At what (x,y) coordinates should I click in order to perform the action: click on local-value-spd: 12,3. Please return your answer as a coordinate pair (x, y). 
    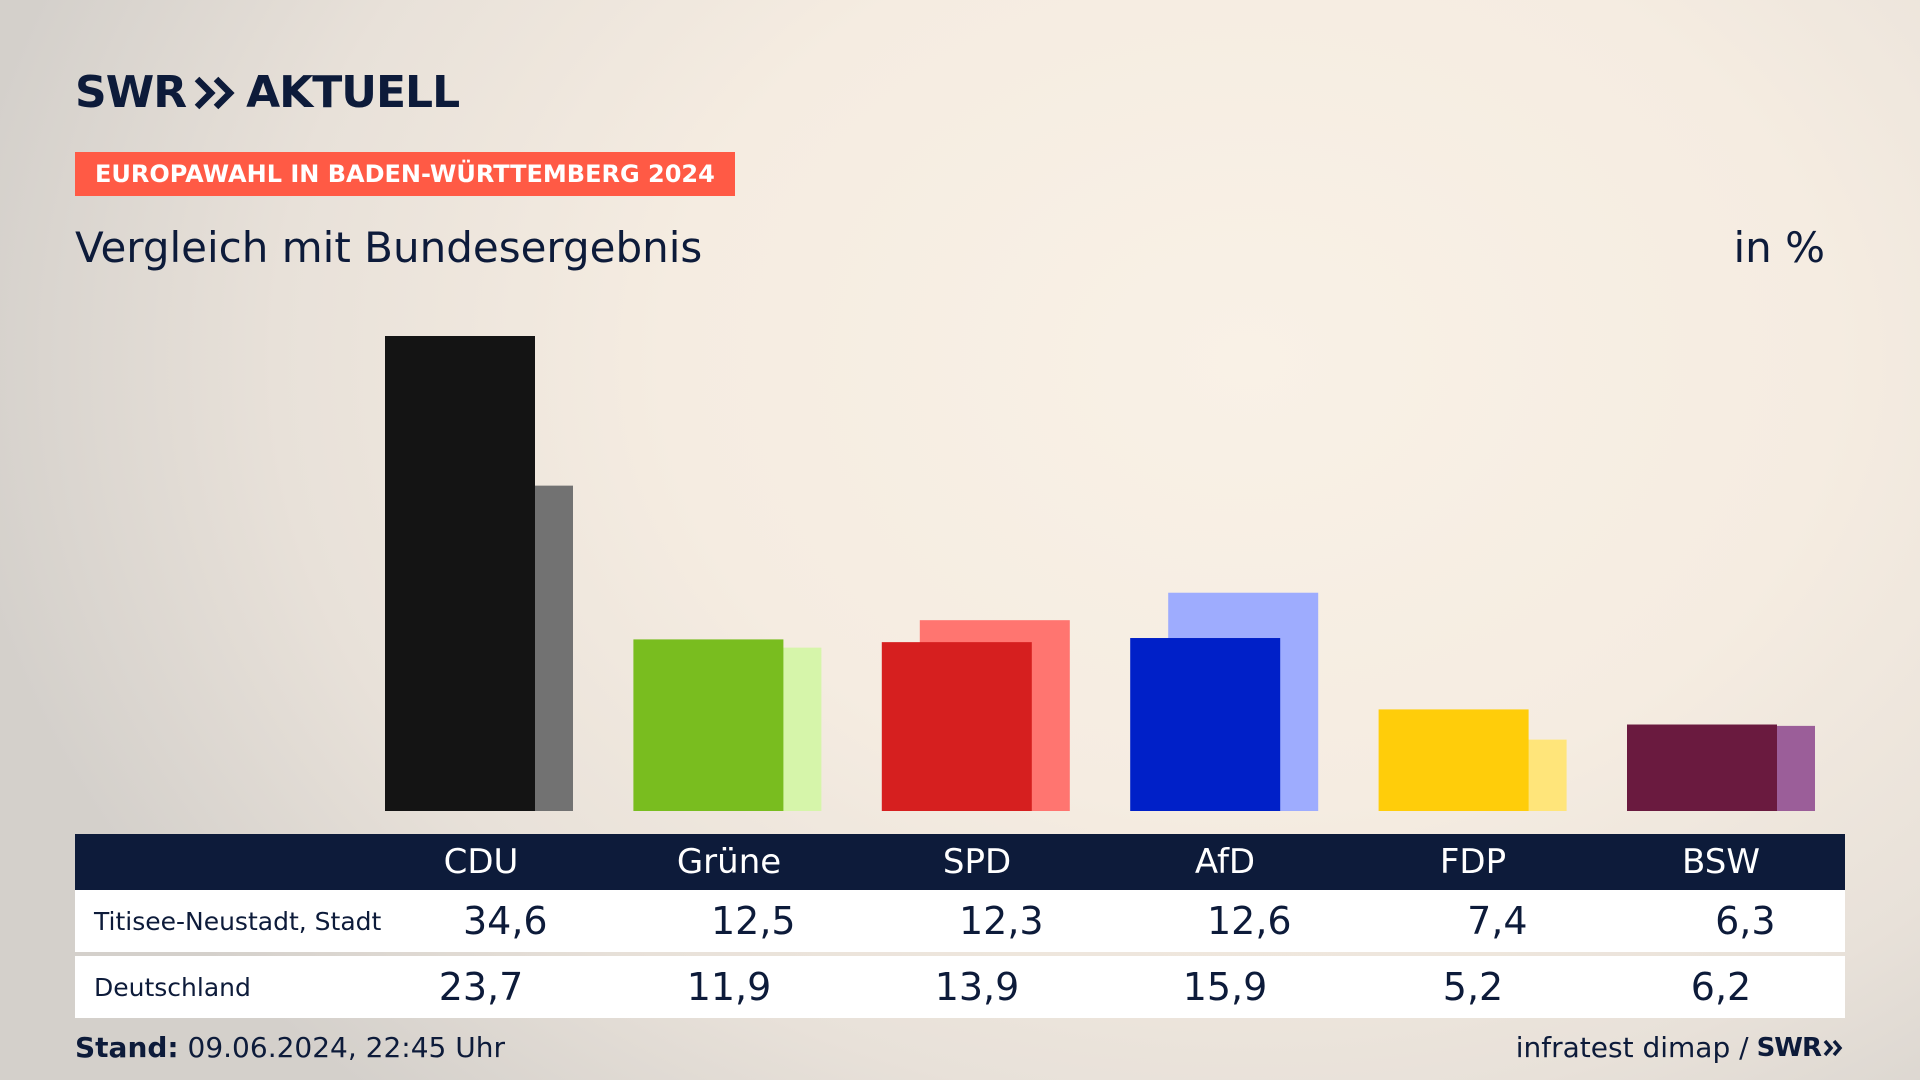
    Looking at the image, I should click on (1001, 921).